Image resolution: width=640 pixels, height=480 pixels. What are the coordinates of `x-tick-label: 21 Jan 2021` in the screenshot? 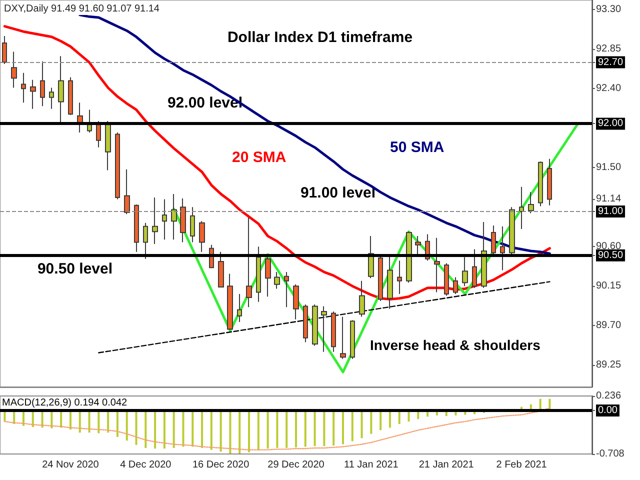 It's located at (446, 465).